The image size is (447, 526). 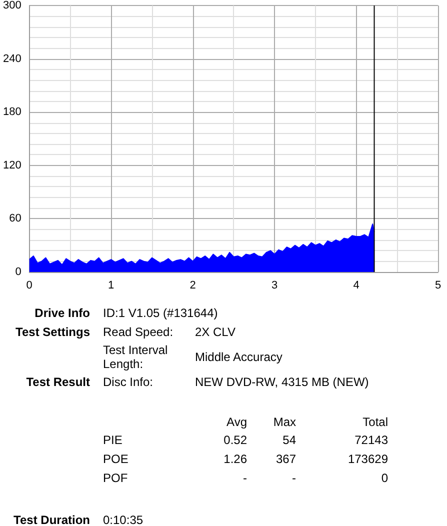 What do you see at coordinates (160, 313) in the screenshot?
I see `text: ID:1 V1.05 (#131644)` at bounding box center [160, 313].